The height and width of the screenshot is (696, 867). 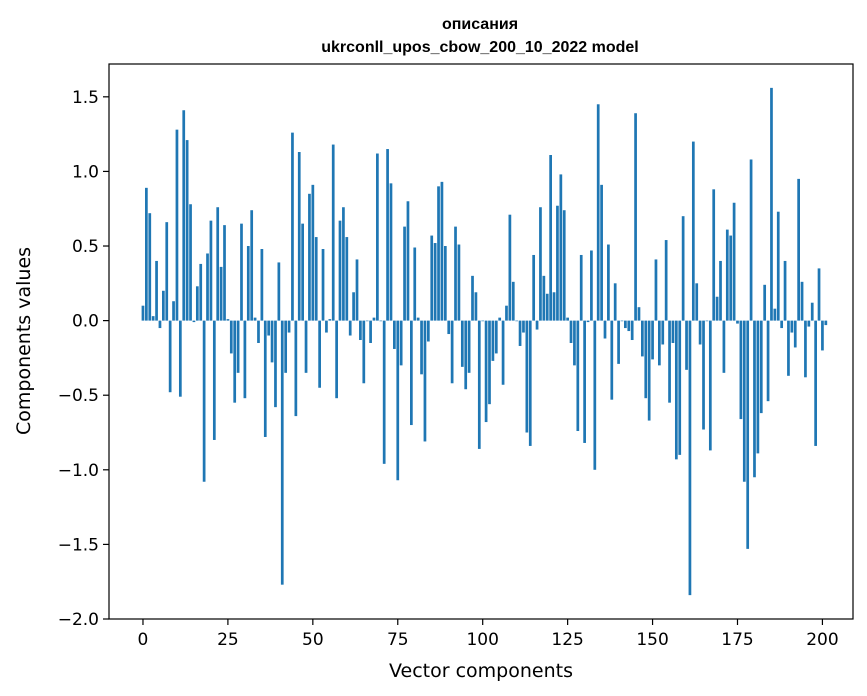 I want to click on y-tick-label: 0.0, so click(x=85, y=322).